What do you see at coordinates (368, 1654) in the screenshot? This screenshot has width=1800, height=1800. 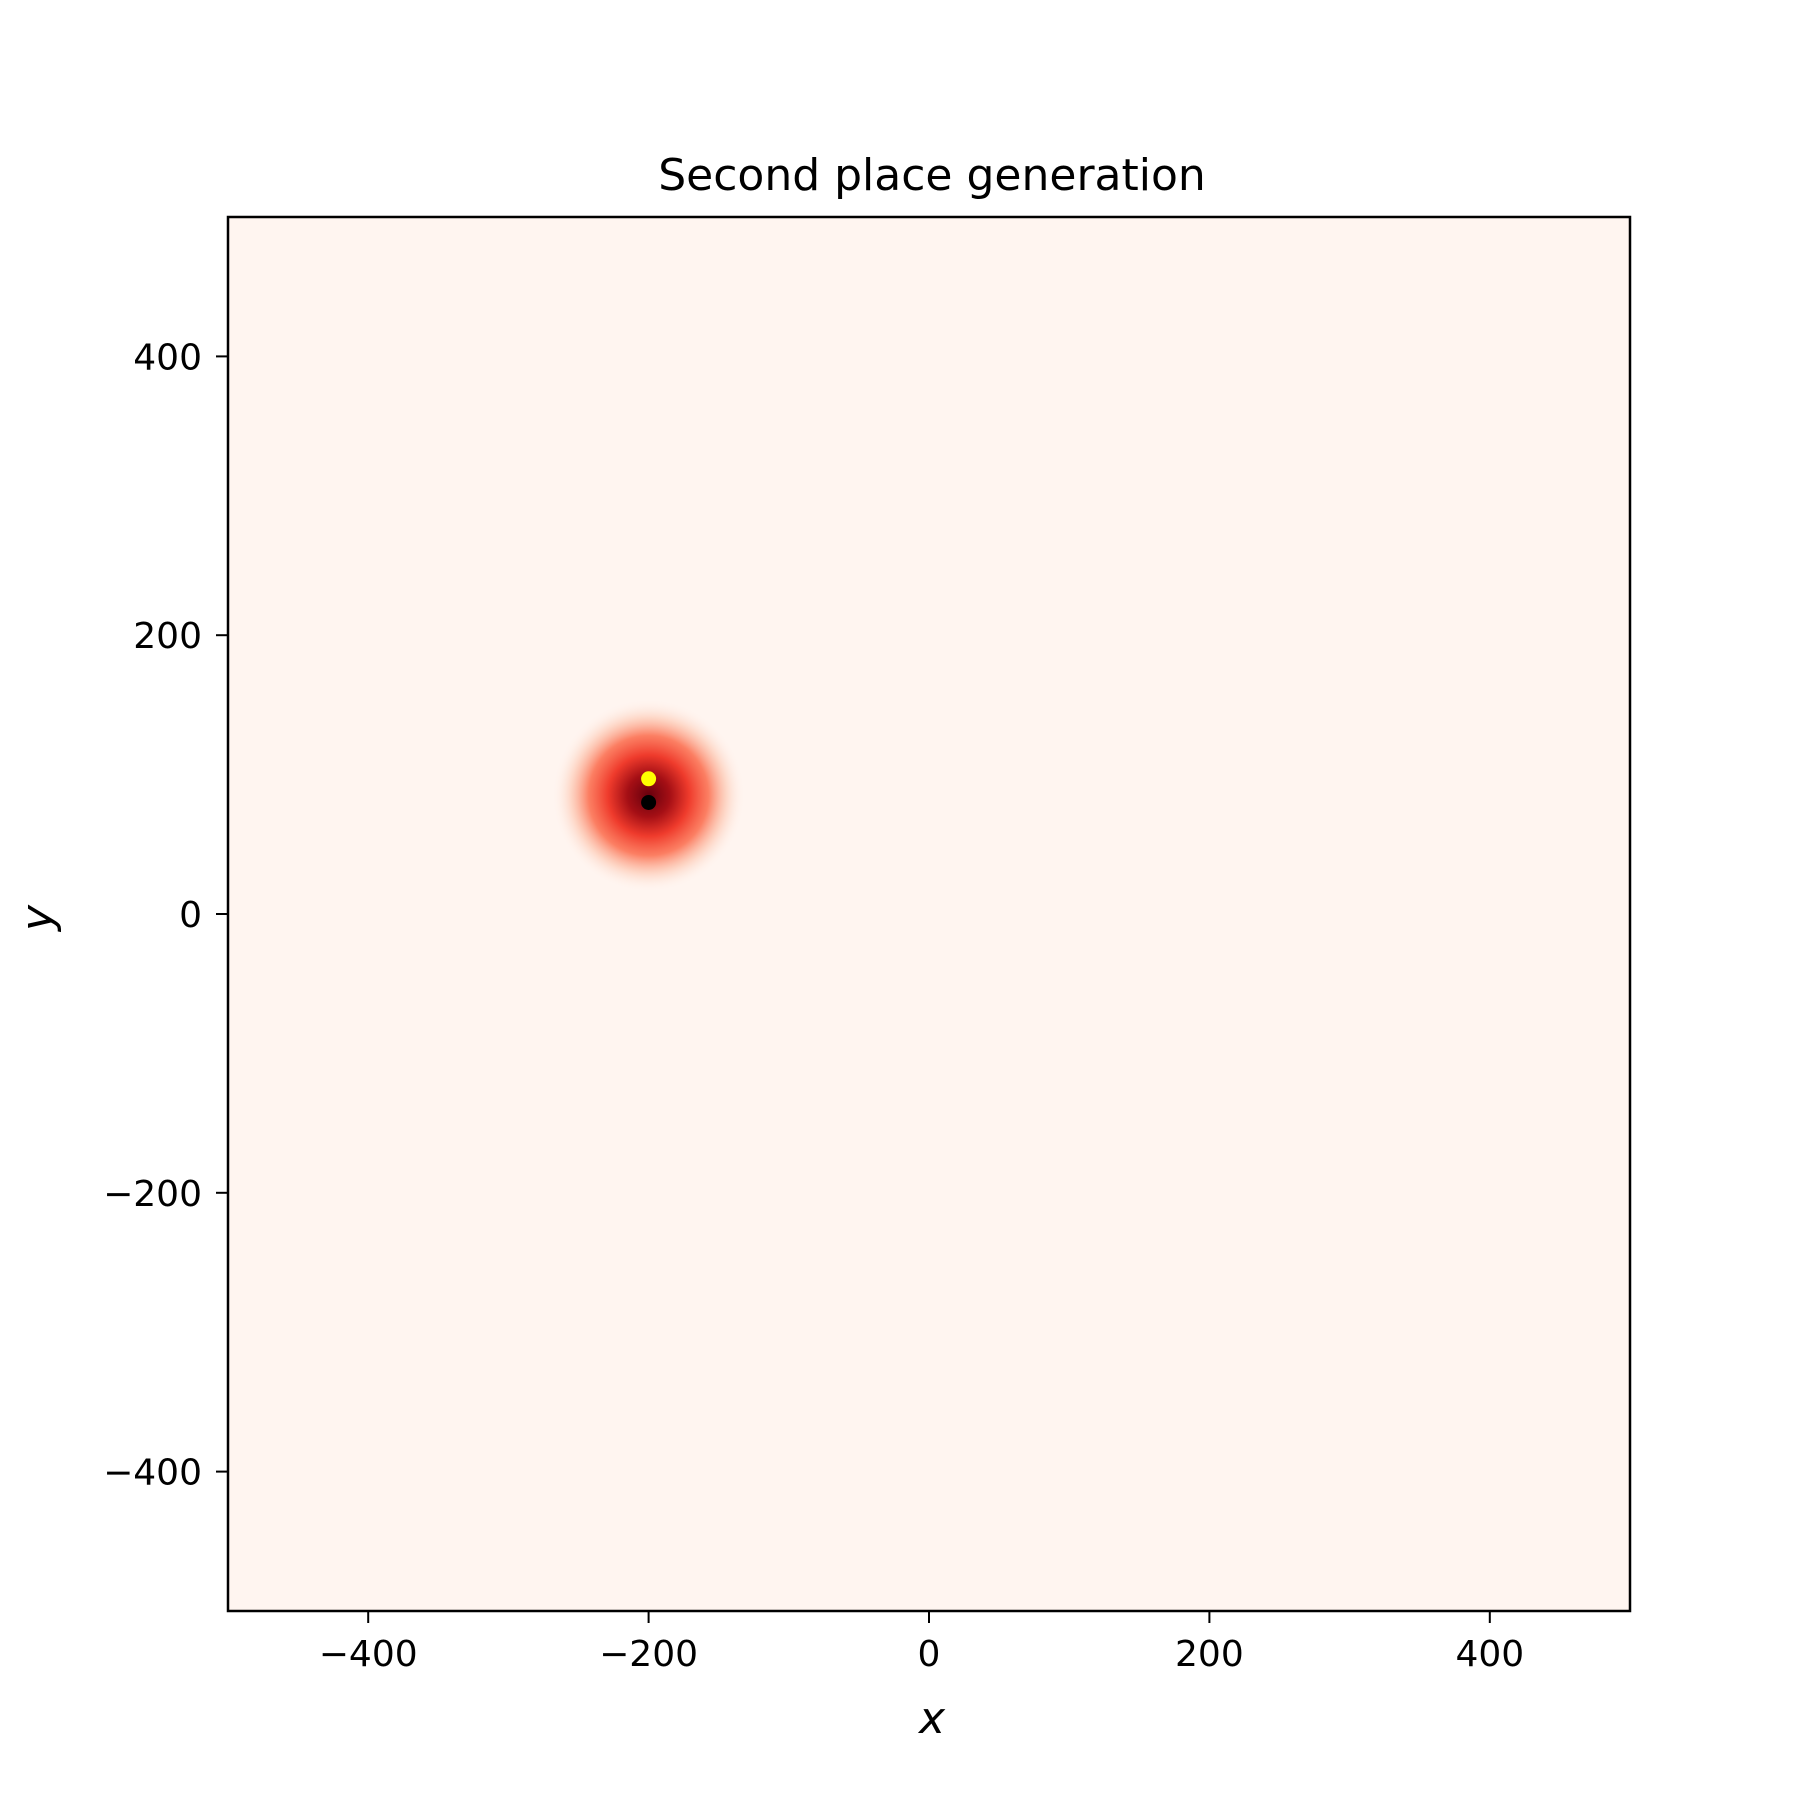 I see `x-tick-label: −400` at bounding box center [368, 1654].